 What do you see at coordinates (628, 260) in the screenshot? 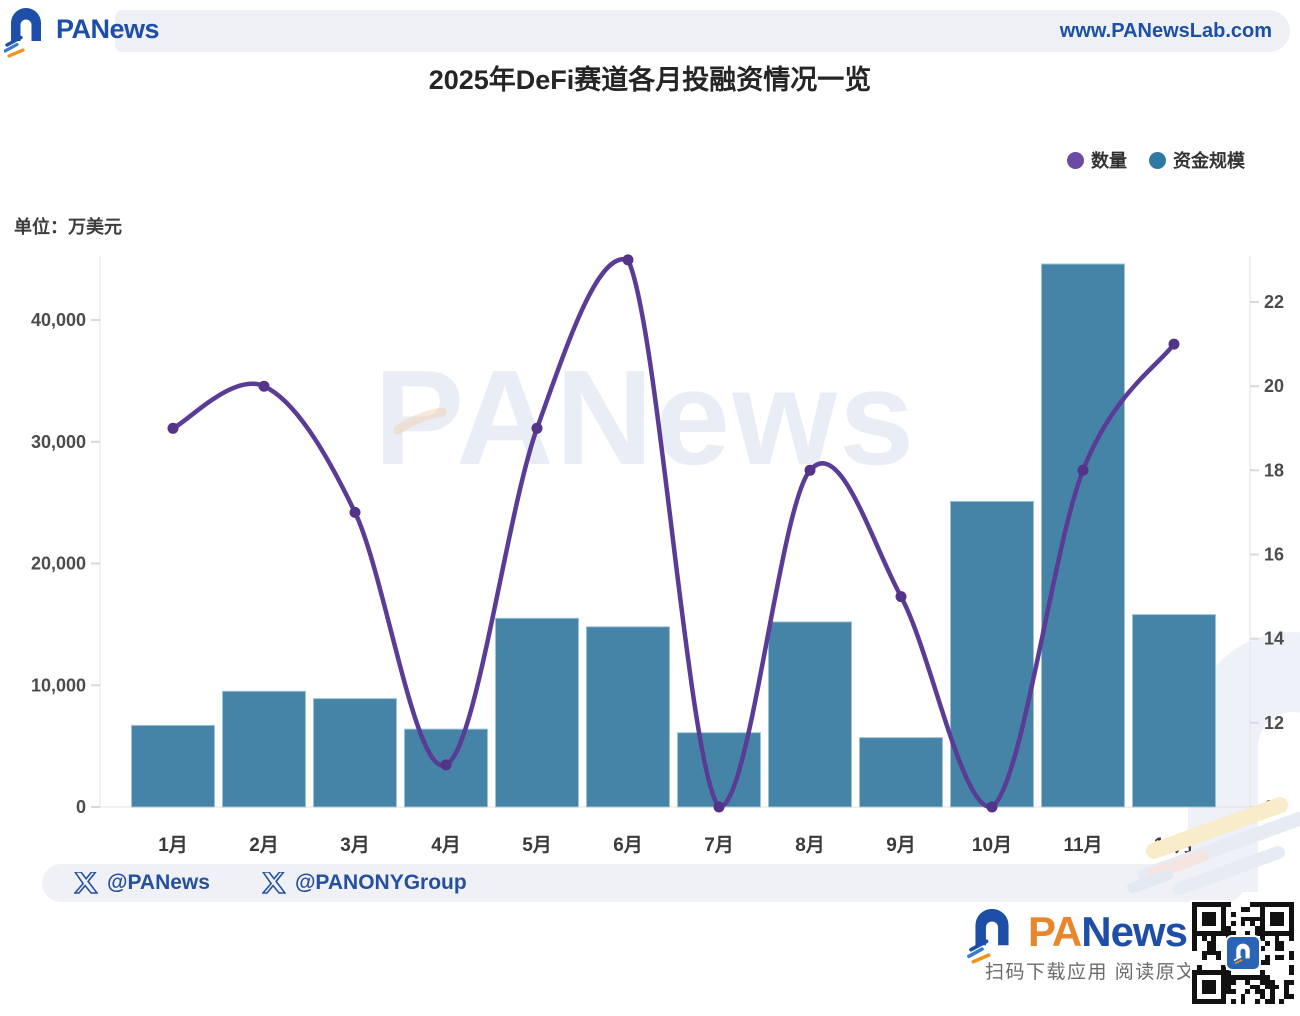
I see `point-6月` at bounding box center [628, 260].